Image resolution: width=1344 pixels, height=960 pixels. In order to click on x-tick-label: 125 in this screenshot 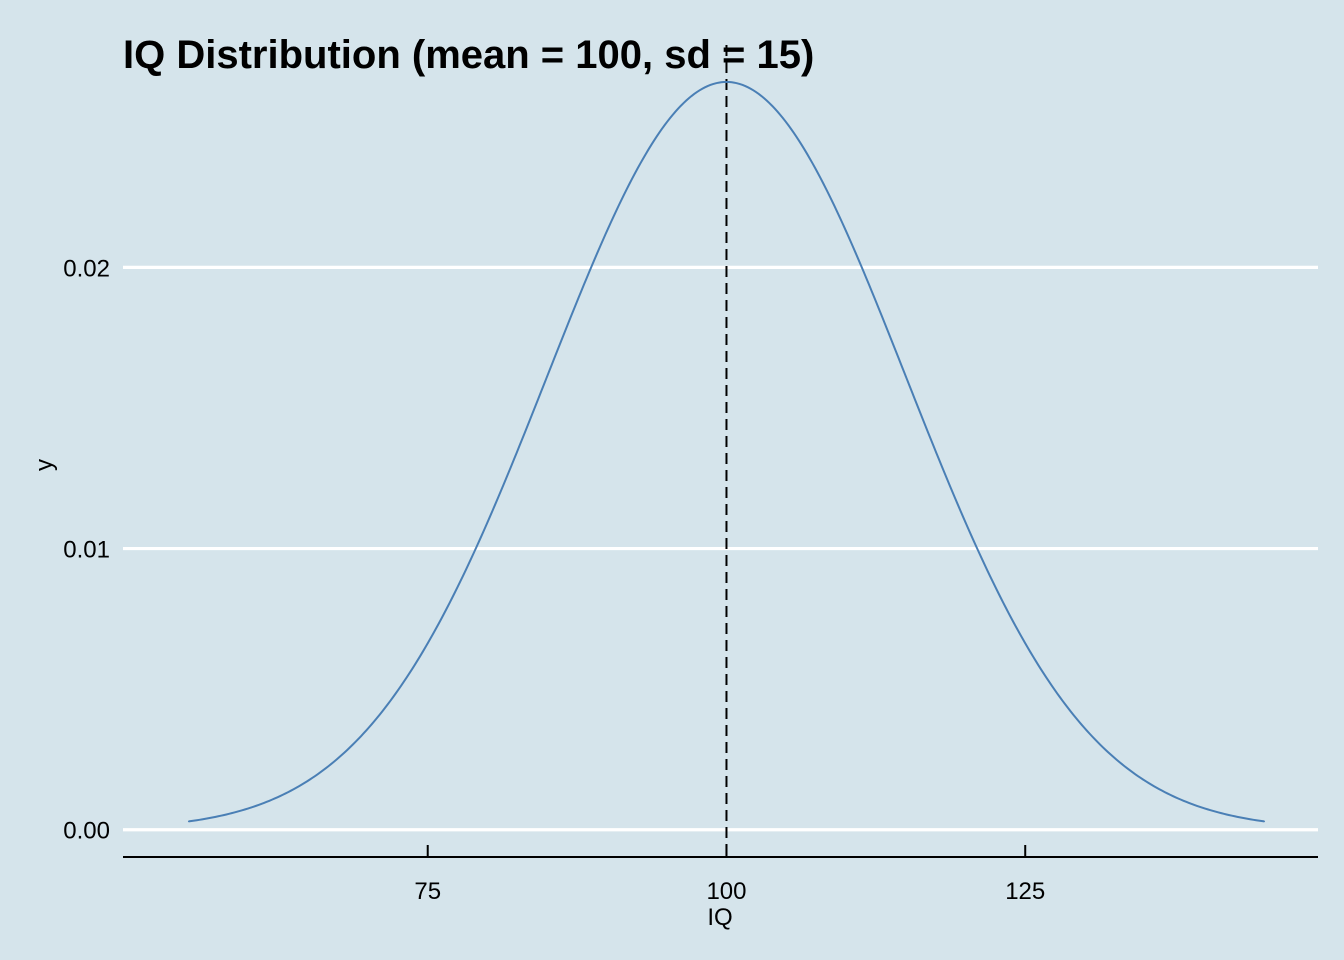, I will do `click(1025, 891)`.